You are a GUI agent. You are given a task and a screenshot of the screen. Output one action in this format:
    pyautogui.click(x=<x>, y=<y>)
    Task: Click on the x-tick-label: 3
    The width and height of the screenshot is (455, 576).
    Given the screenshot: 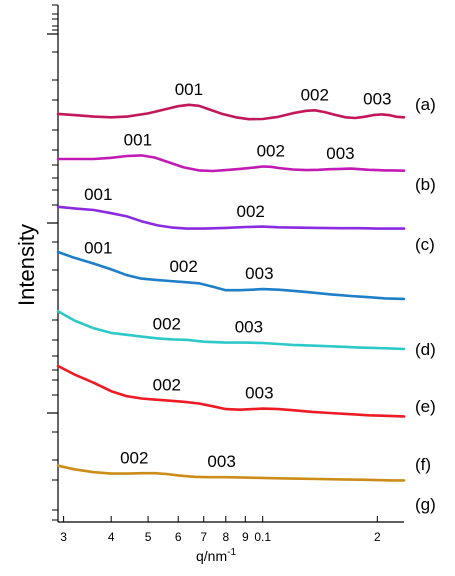 What is the action you would take?
    pyautogui.click(x=63, y=537)
    